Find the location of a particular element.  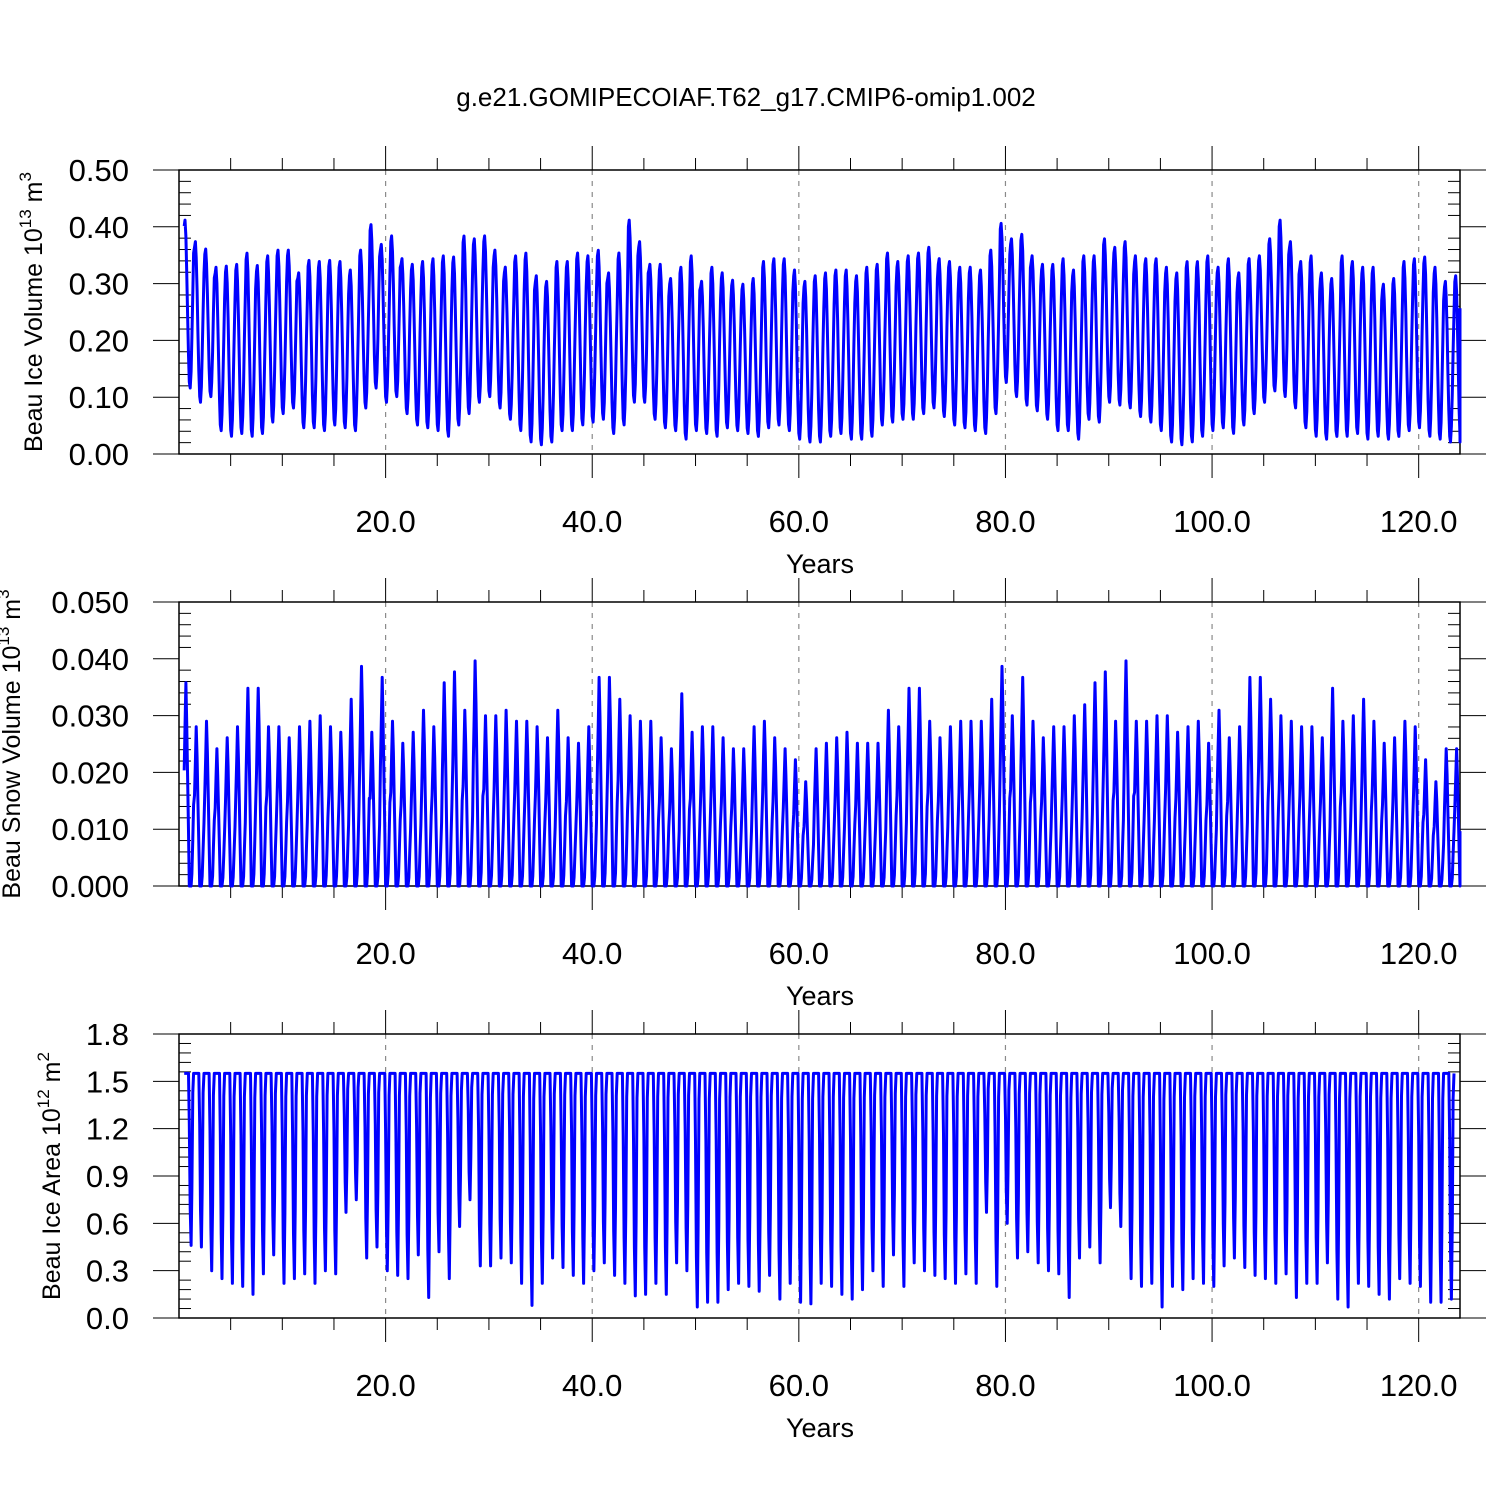

y-tick-label: 0.20 is located at coordinates (99, 340).